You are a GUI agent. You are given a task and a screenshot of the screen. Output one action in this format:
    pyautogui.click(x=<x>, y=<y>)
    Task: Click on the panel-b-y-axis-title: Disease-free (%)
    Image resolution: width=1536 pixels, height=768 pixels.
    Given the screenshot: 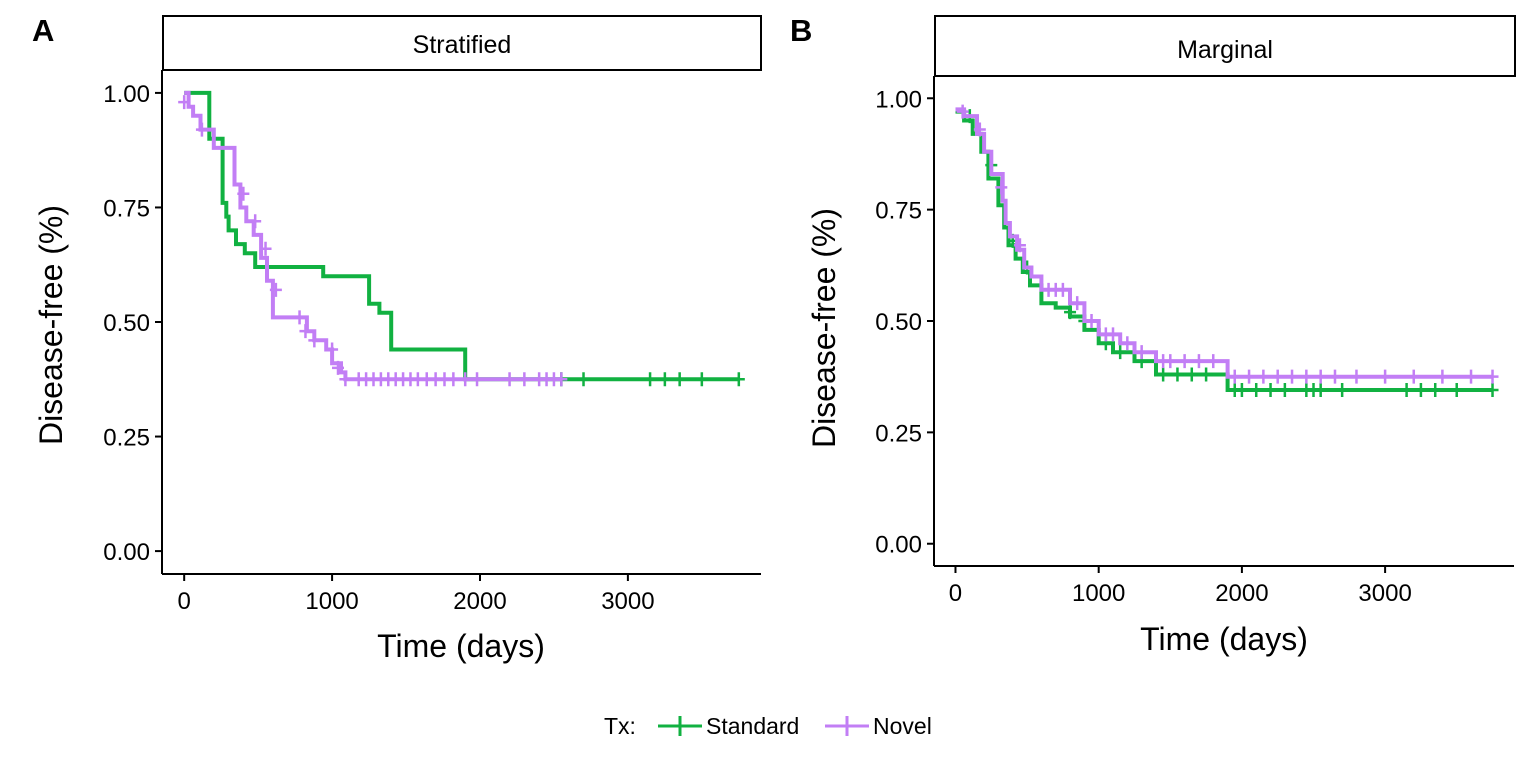 What is the action you would take?
    pyautogui.click(x=824, y=328)
    